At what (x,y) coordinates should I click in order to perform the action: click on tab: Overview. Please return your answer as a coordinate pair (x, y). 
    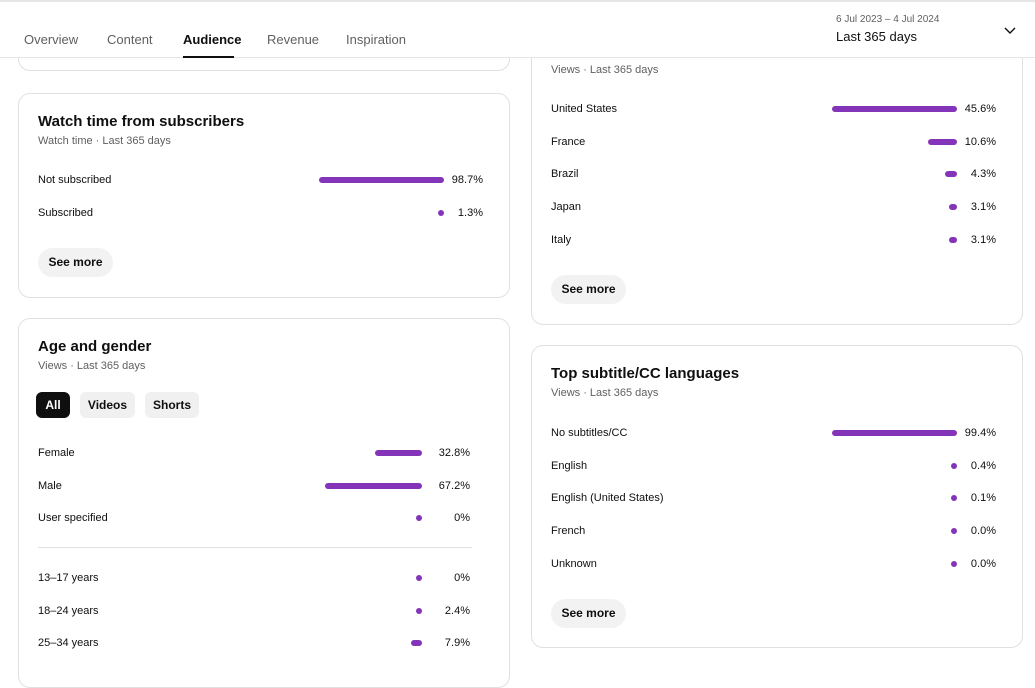
    Looking at the image, I should click on (51, 39).